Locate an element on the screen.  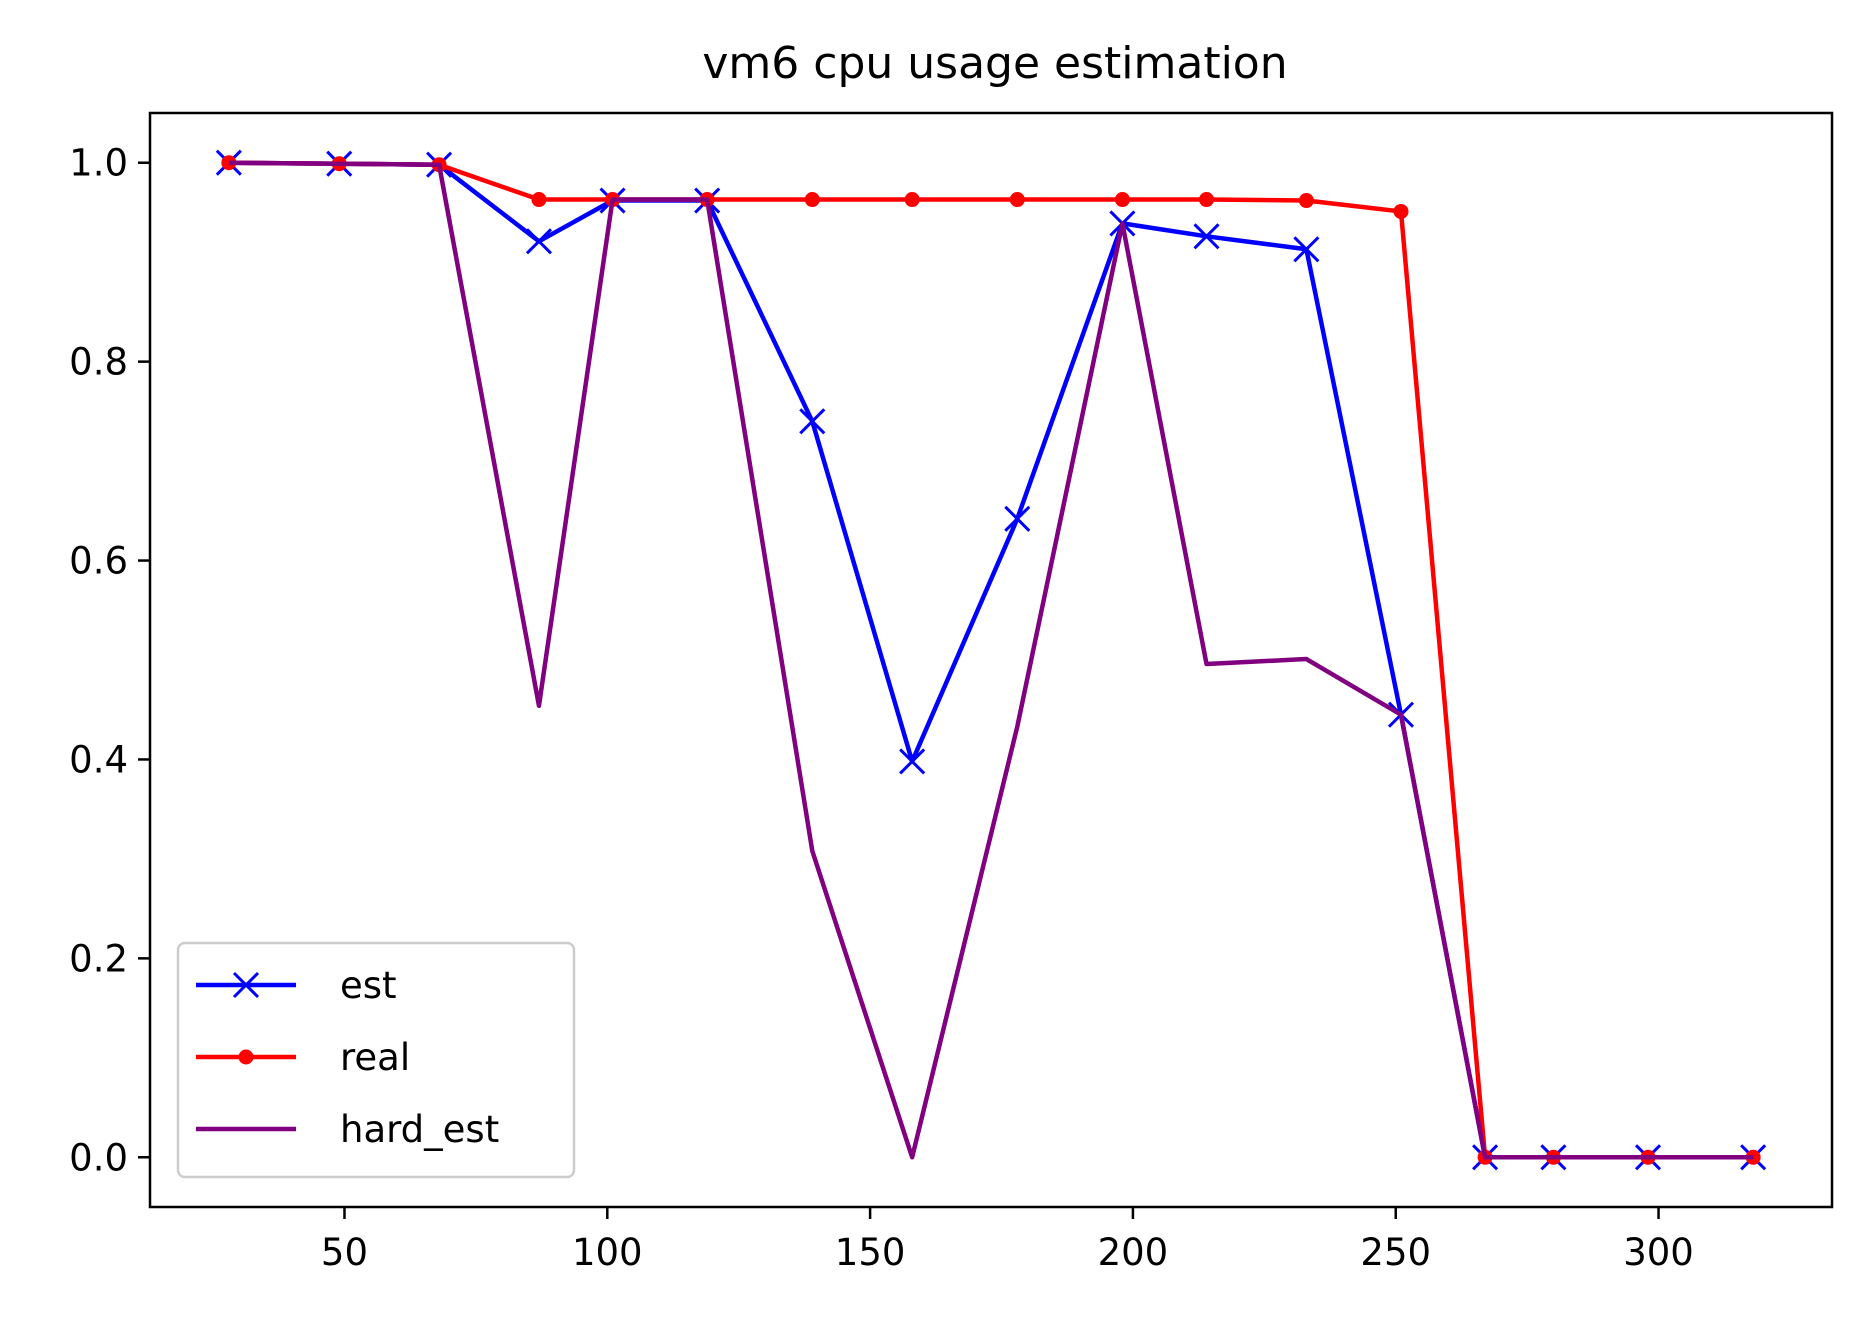
y-tick-label: 0.6 is located at coordinates (98, 561).